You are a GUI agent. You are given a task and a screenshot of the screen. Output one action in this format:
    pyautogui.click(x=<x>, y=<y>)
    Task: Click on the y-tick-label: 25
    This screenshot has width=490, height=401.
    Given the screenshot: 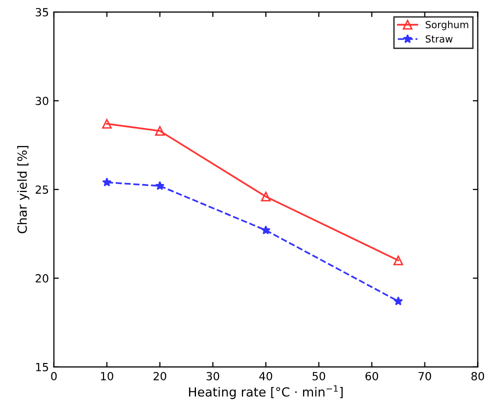 What is the action you would take?
    pyautogui.click(x=42, y=189)
    